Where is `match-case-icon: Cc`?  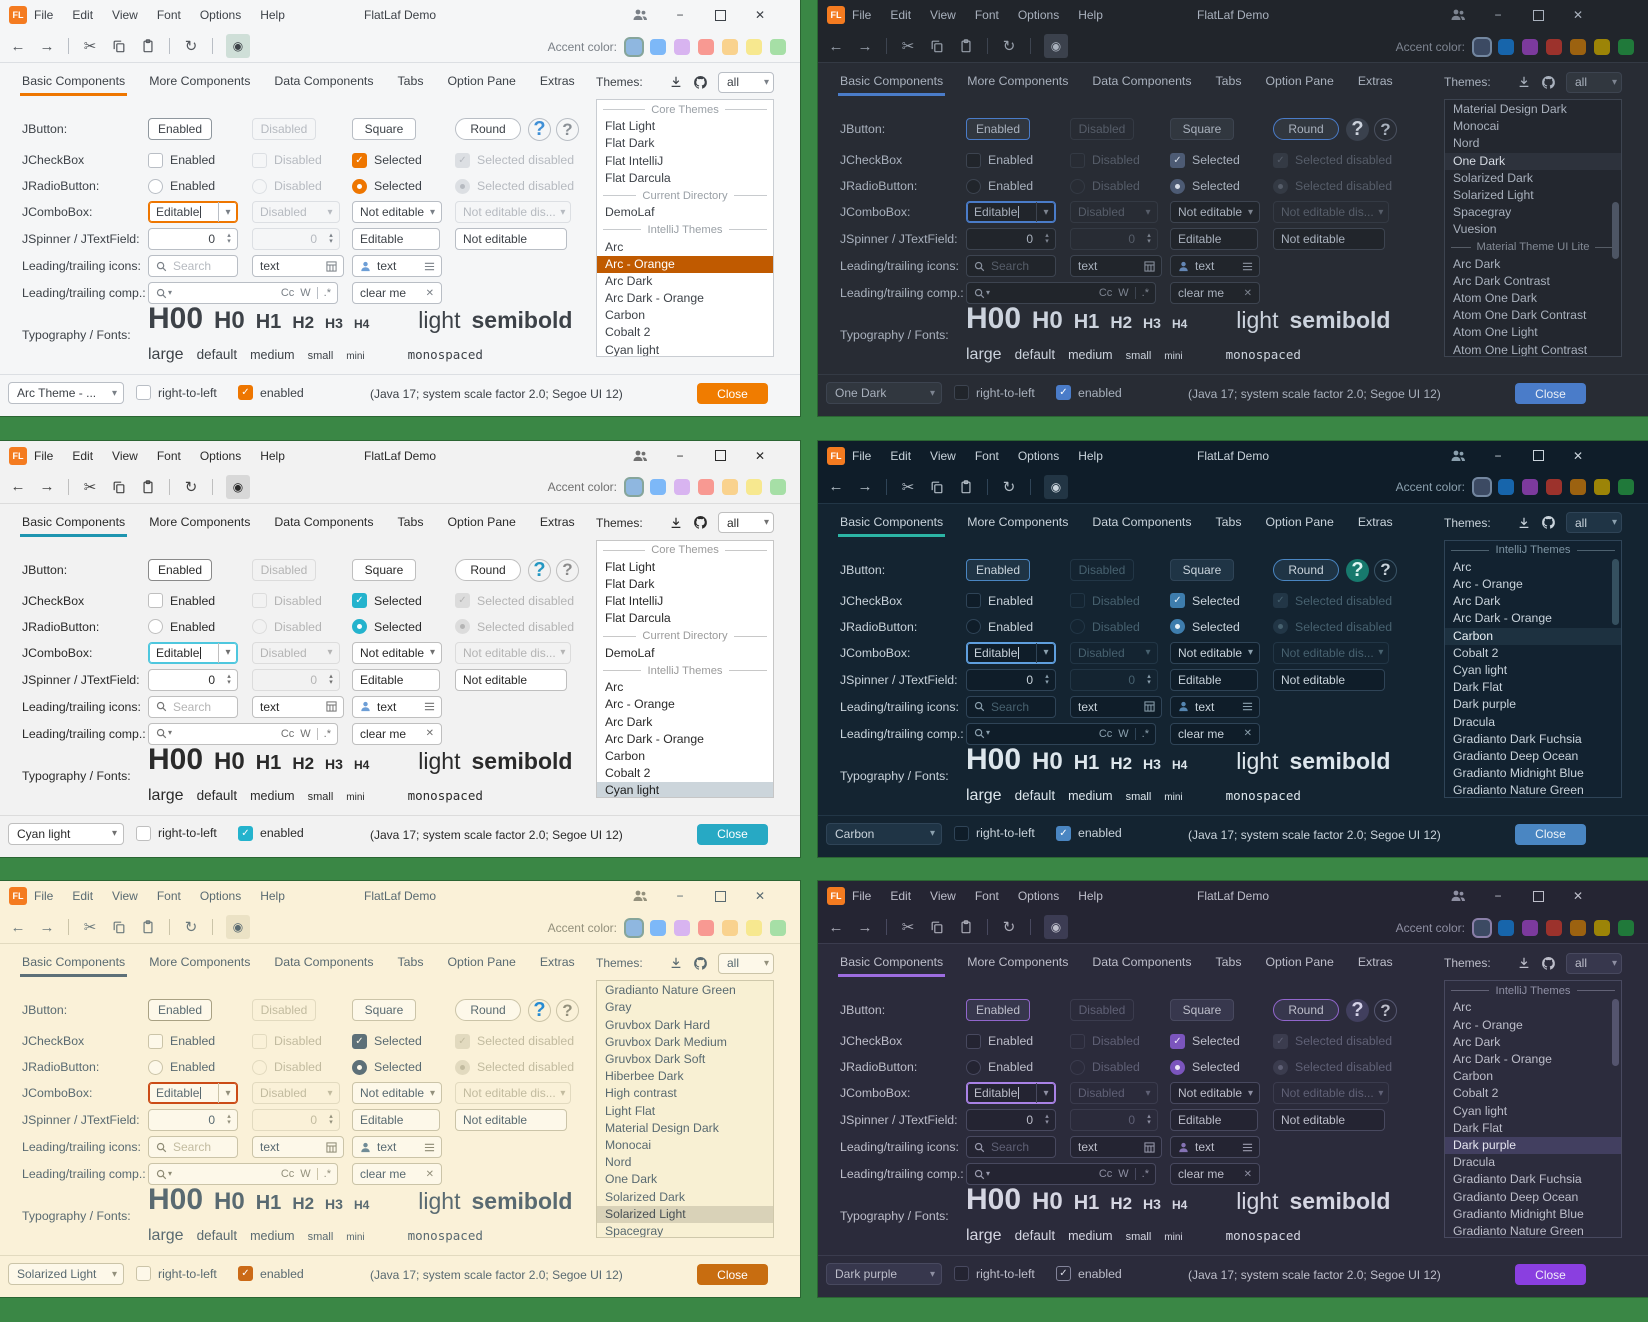
match-case-icon: Cc is located at coordinates (287, 293).